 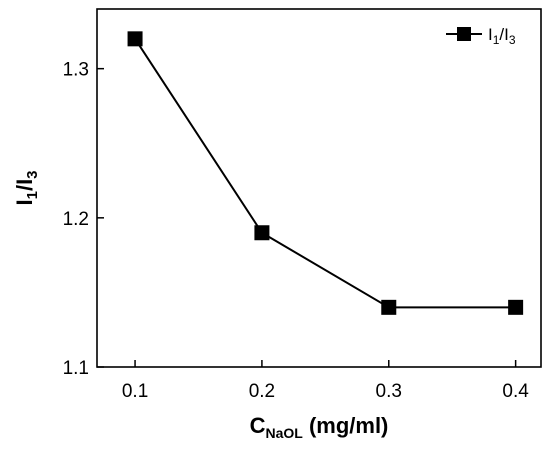 What do you see at coordinates (319, 427) in the screenshot?
I see `x-axis-title: CNaOL (mg/ml)` at bounding box center [319, 427].